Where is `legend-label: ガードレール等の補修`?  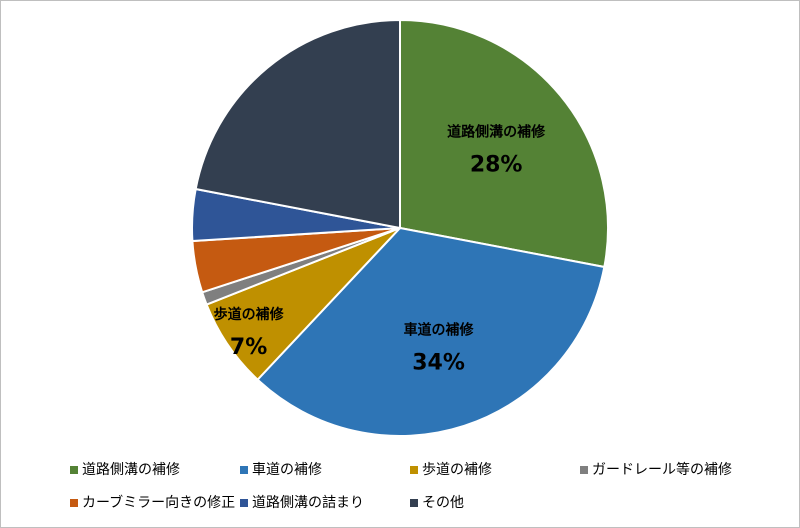 legend-label: ガードレール等の補修 is located at coordinates (662, 469).